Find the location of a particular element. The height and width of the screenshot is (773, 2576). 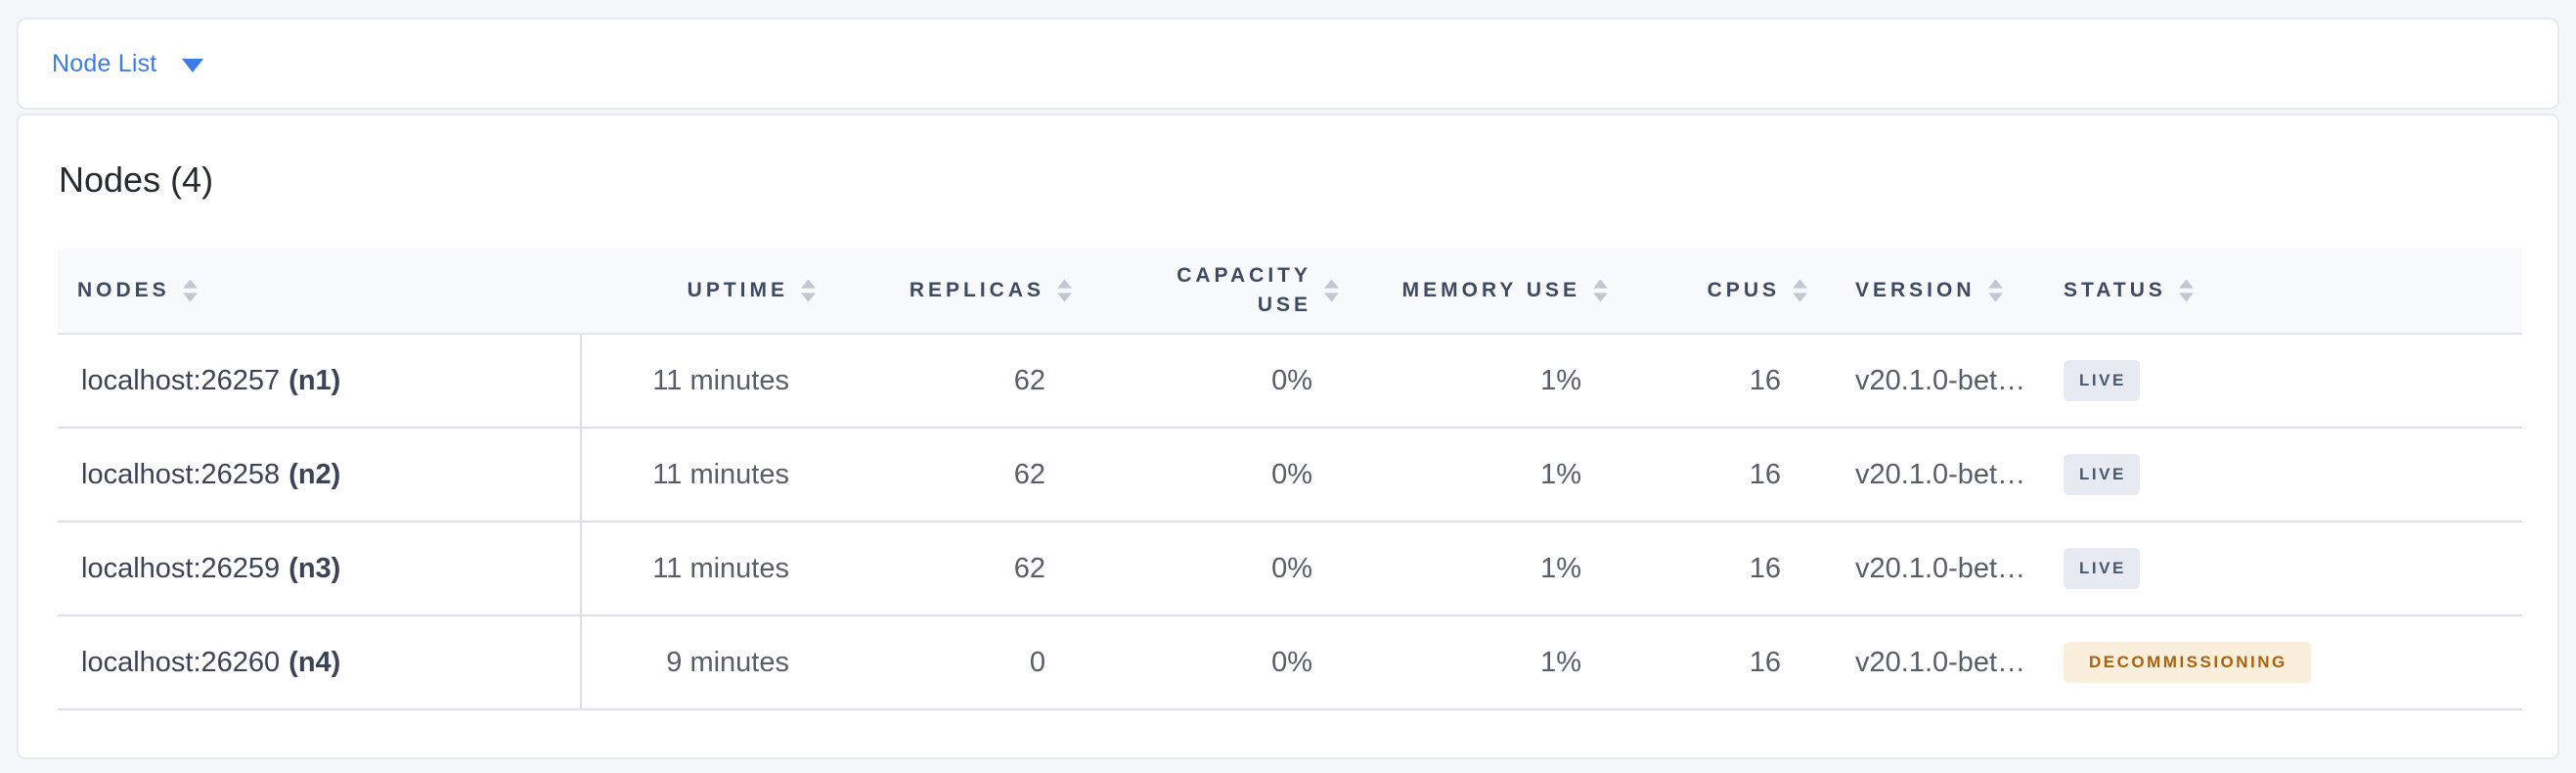

column-header-label: MEMORY USE is located at coordinates (1490, 290).